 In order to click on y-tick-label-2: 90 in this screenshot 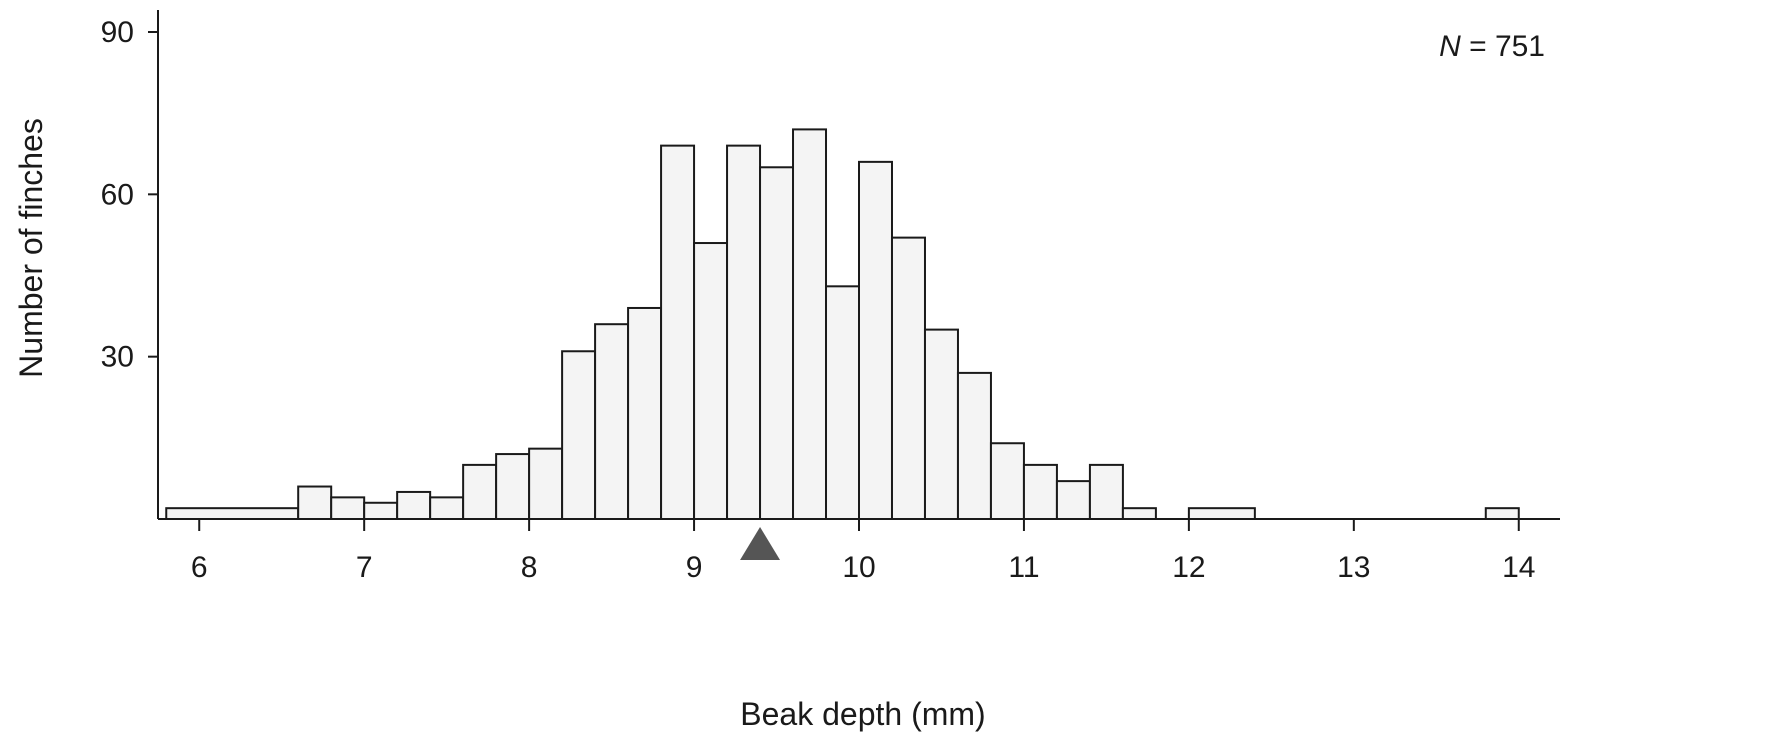, I will do `click(117, 32)`.